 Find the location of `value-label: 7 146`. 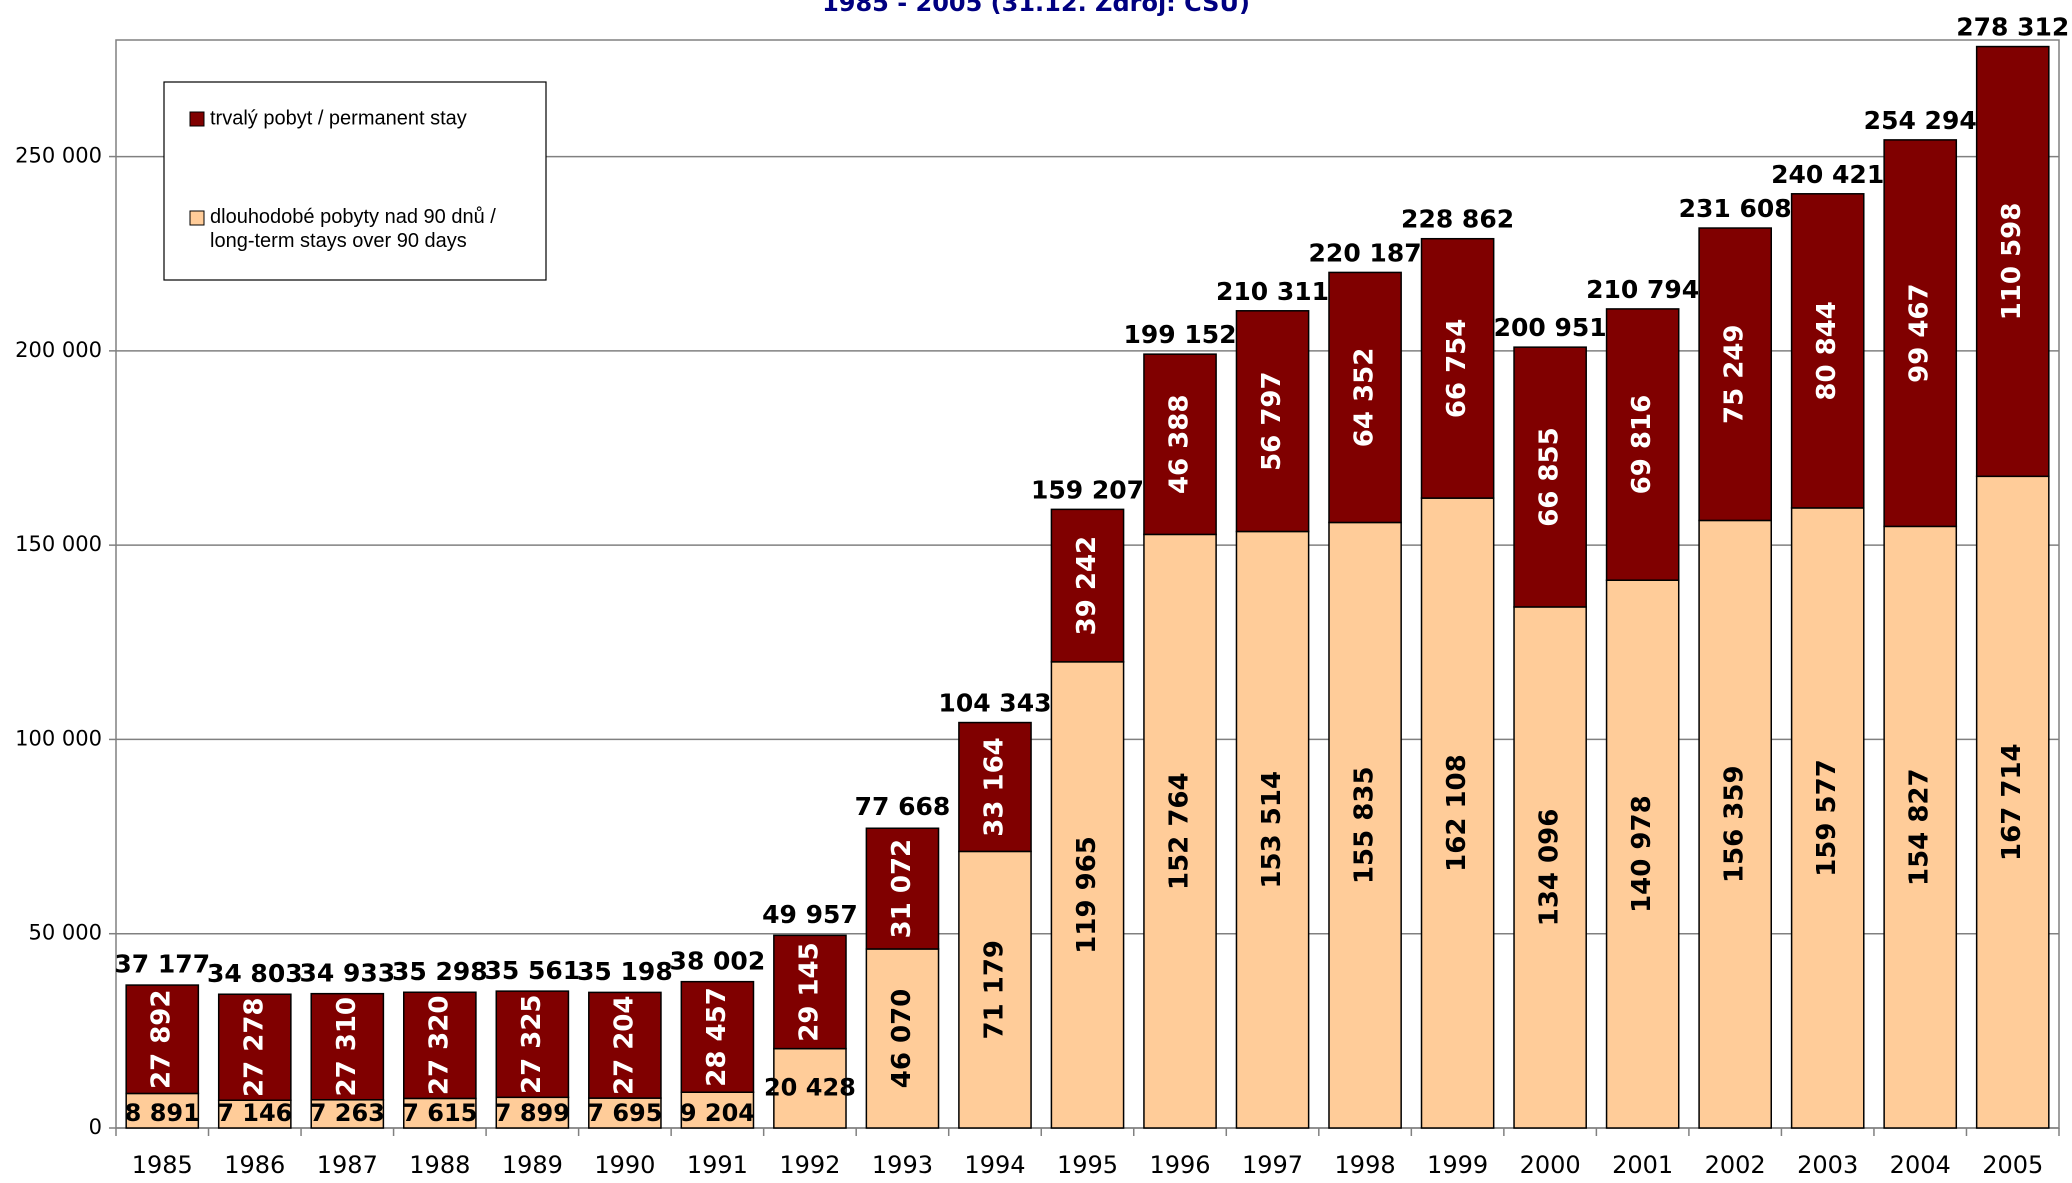

value-label: 7 146 is located at coordinates (254, 1113).